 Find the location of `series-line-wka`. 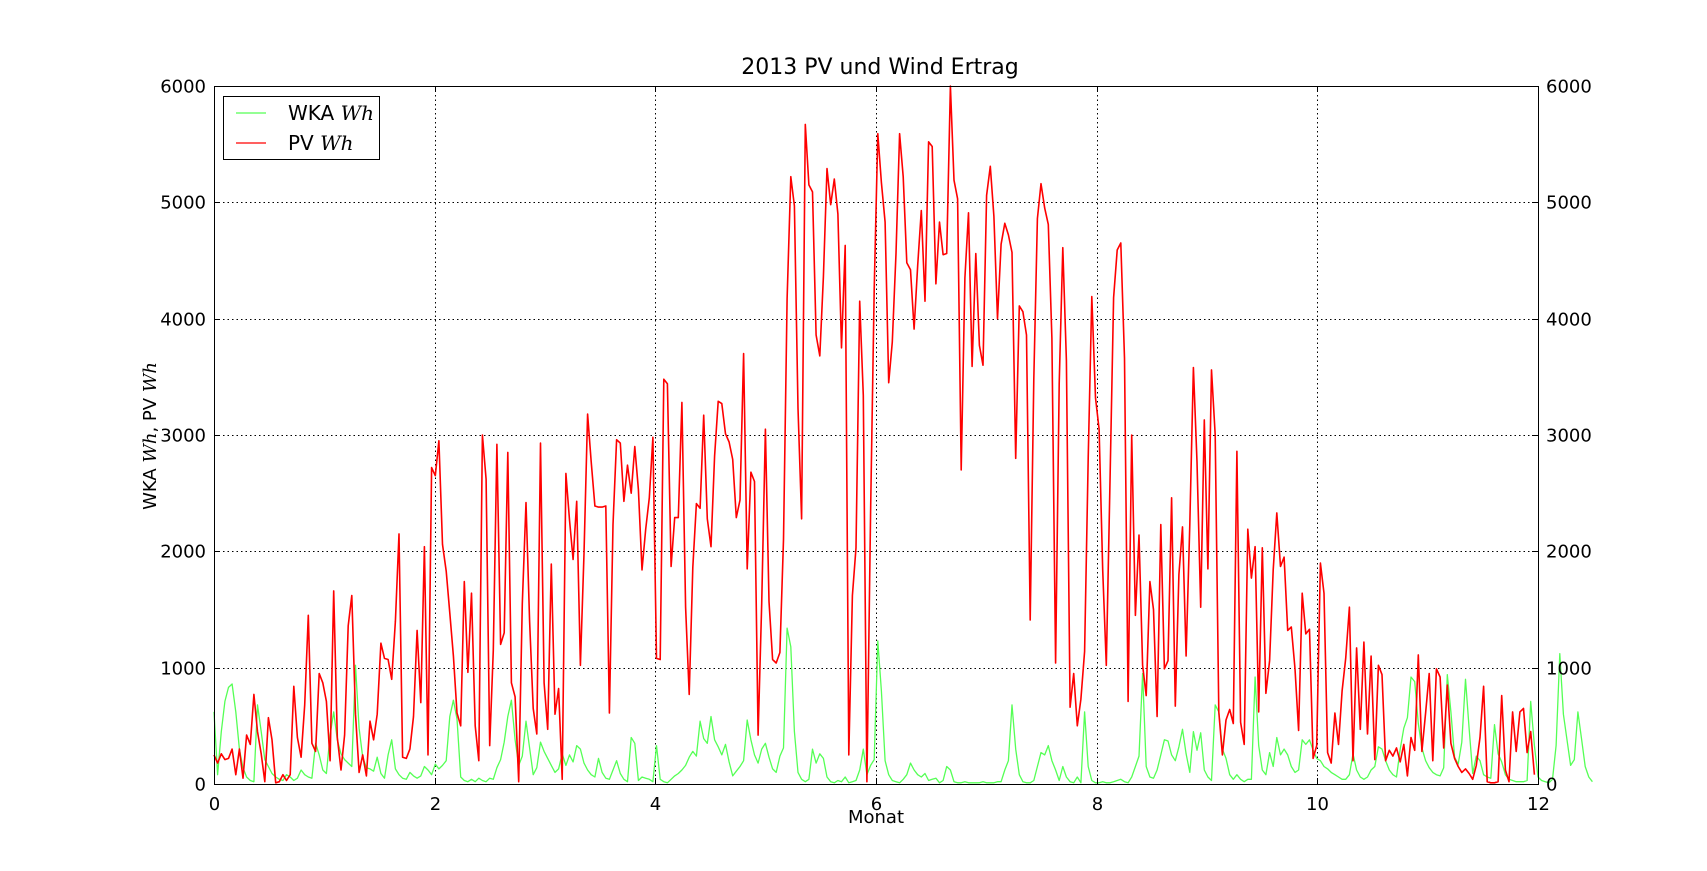

series-line-wka is located at coordinates (903, 705).